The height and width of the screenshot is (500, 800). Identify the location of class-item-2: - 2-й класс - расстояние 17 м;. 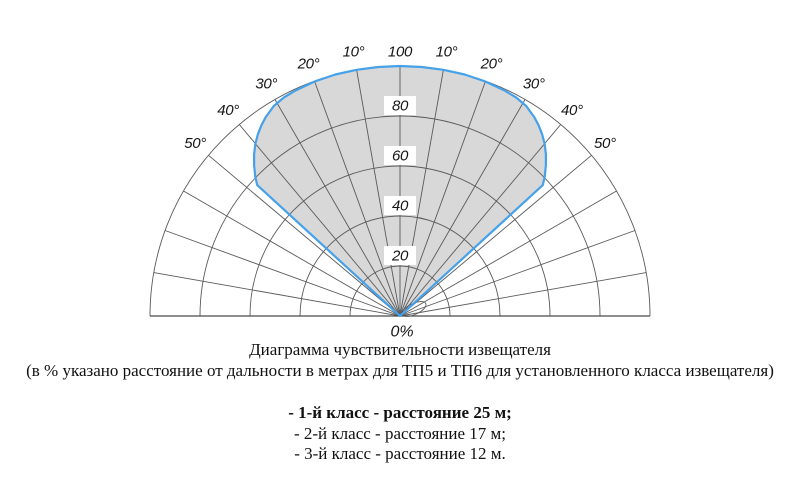
(400, 433).